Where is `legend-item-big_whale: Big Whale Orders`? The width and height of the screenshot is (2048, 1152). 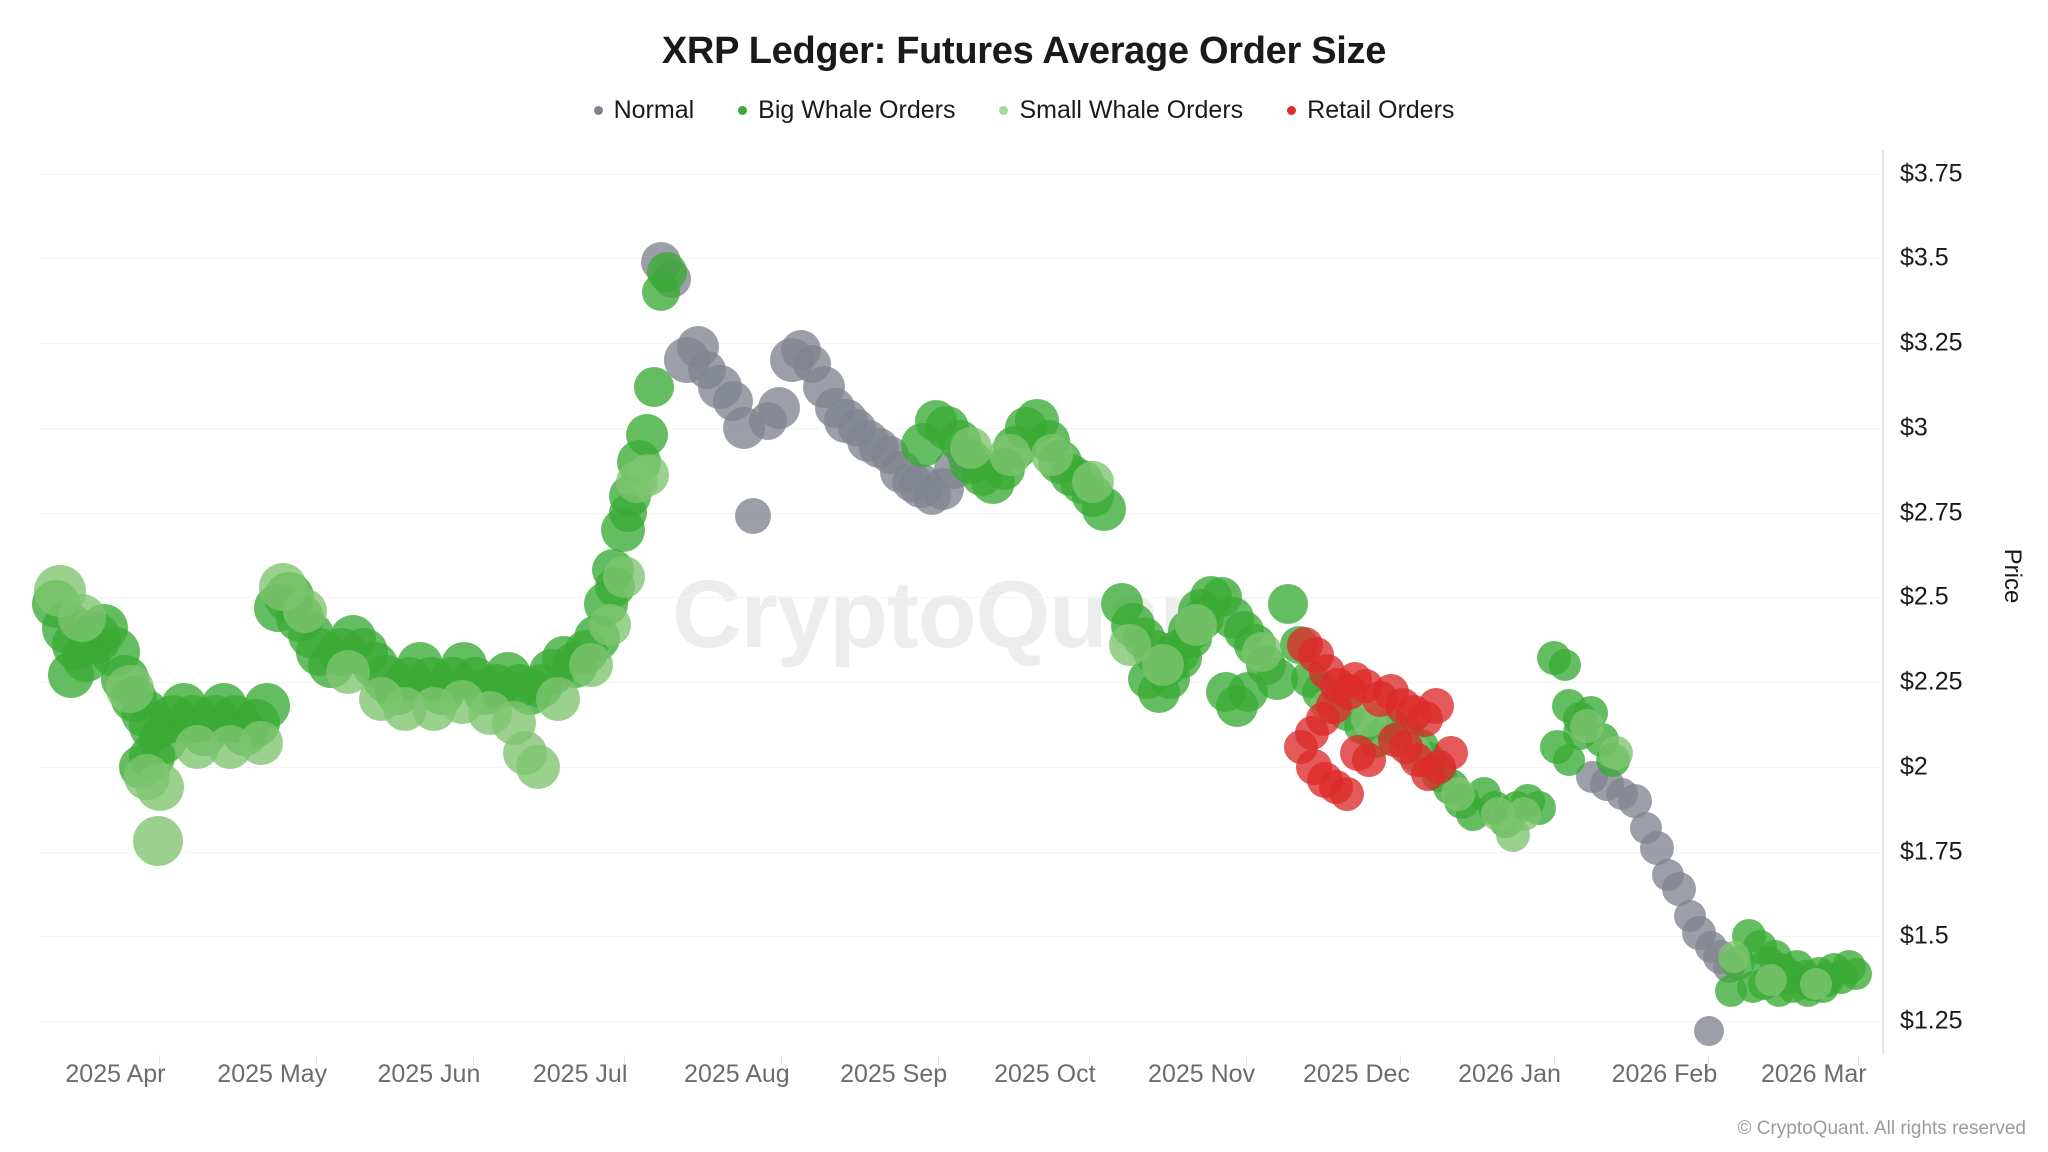
legend-item-big_whale: Big Whale Orders is located at coordinates (846, 110).